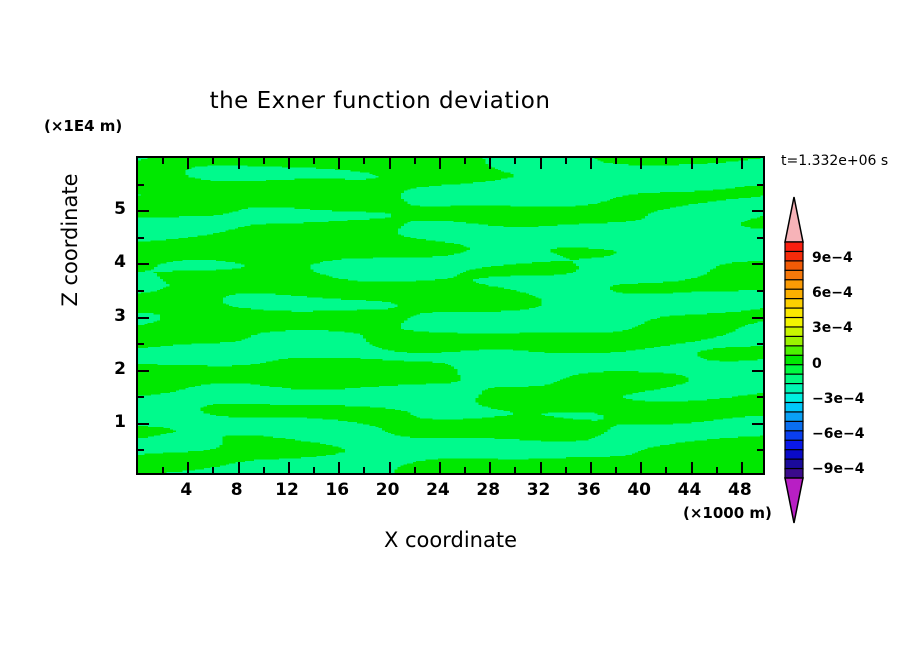 Image resolution: width=904 pixels, height=654 pixels. Describe the element at coordinates (438, 490) in the screenshot. I see `x-tick-label: 24` at that location.